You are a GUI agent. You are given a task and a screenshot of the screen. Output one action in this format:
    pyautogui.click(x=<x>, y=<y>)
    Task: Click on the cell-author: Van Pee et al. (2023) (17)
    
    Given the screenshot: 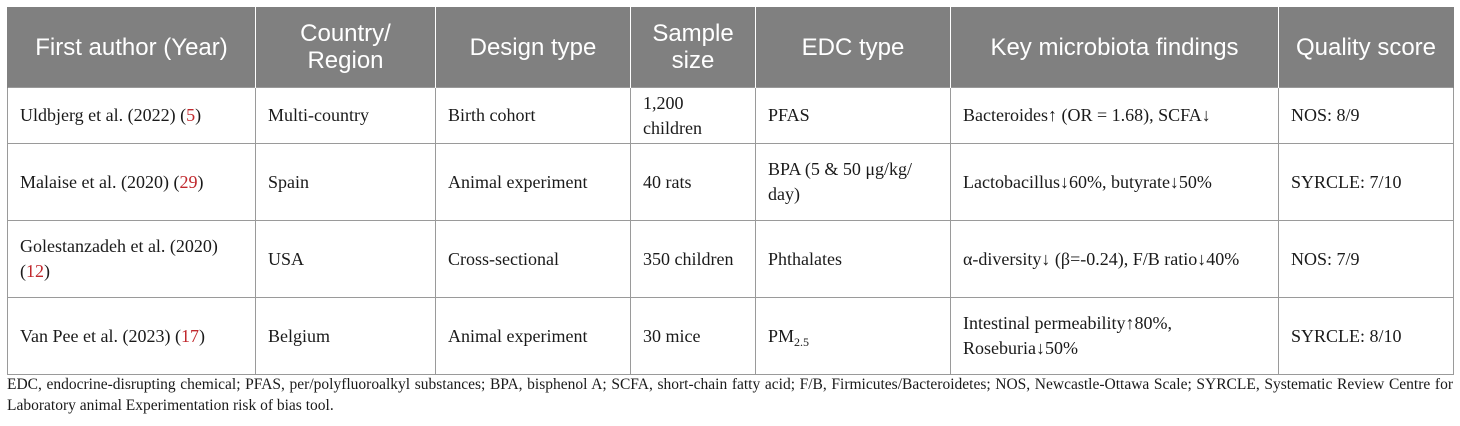 What is the action you would take?
    pyautogui.click(x=131, y=336)
    